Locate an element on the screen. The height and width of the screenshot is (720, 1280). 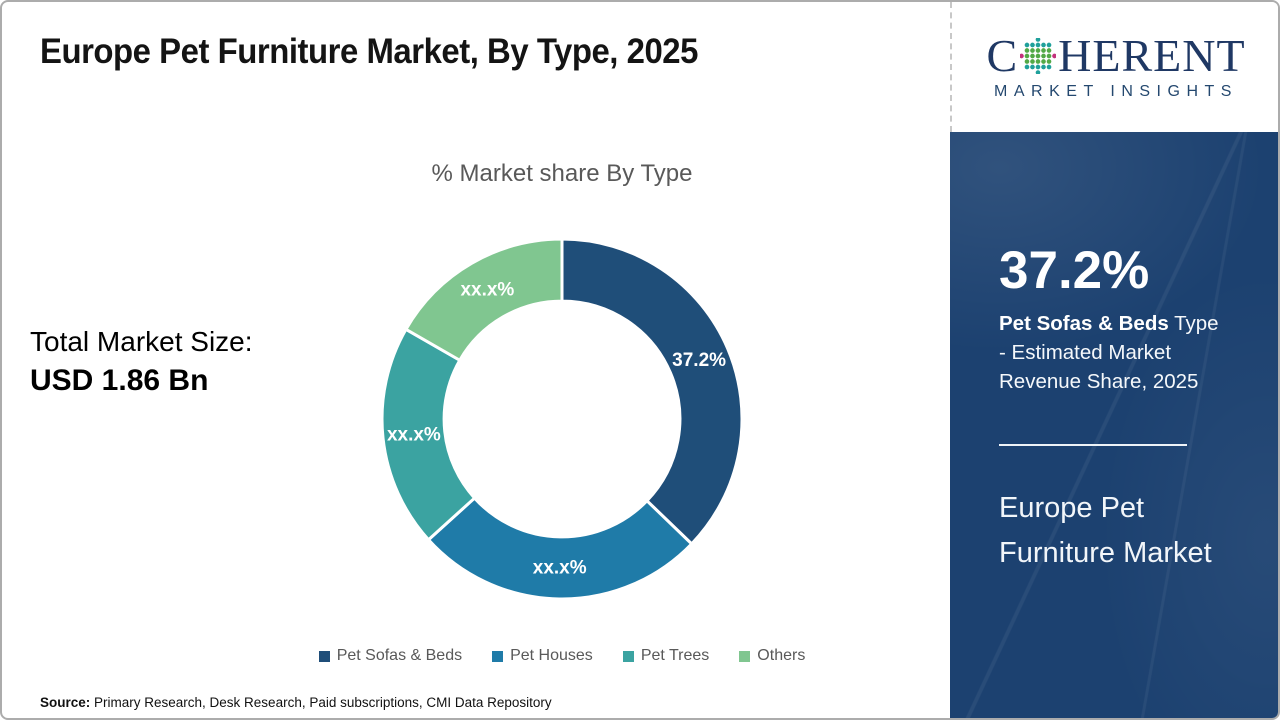
slice-label-pet-houses: xx.x% is located at coordinates (560, 567).